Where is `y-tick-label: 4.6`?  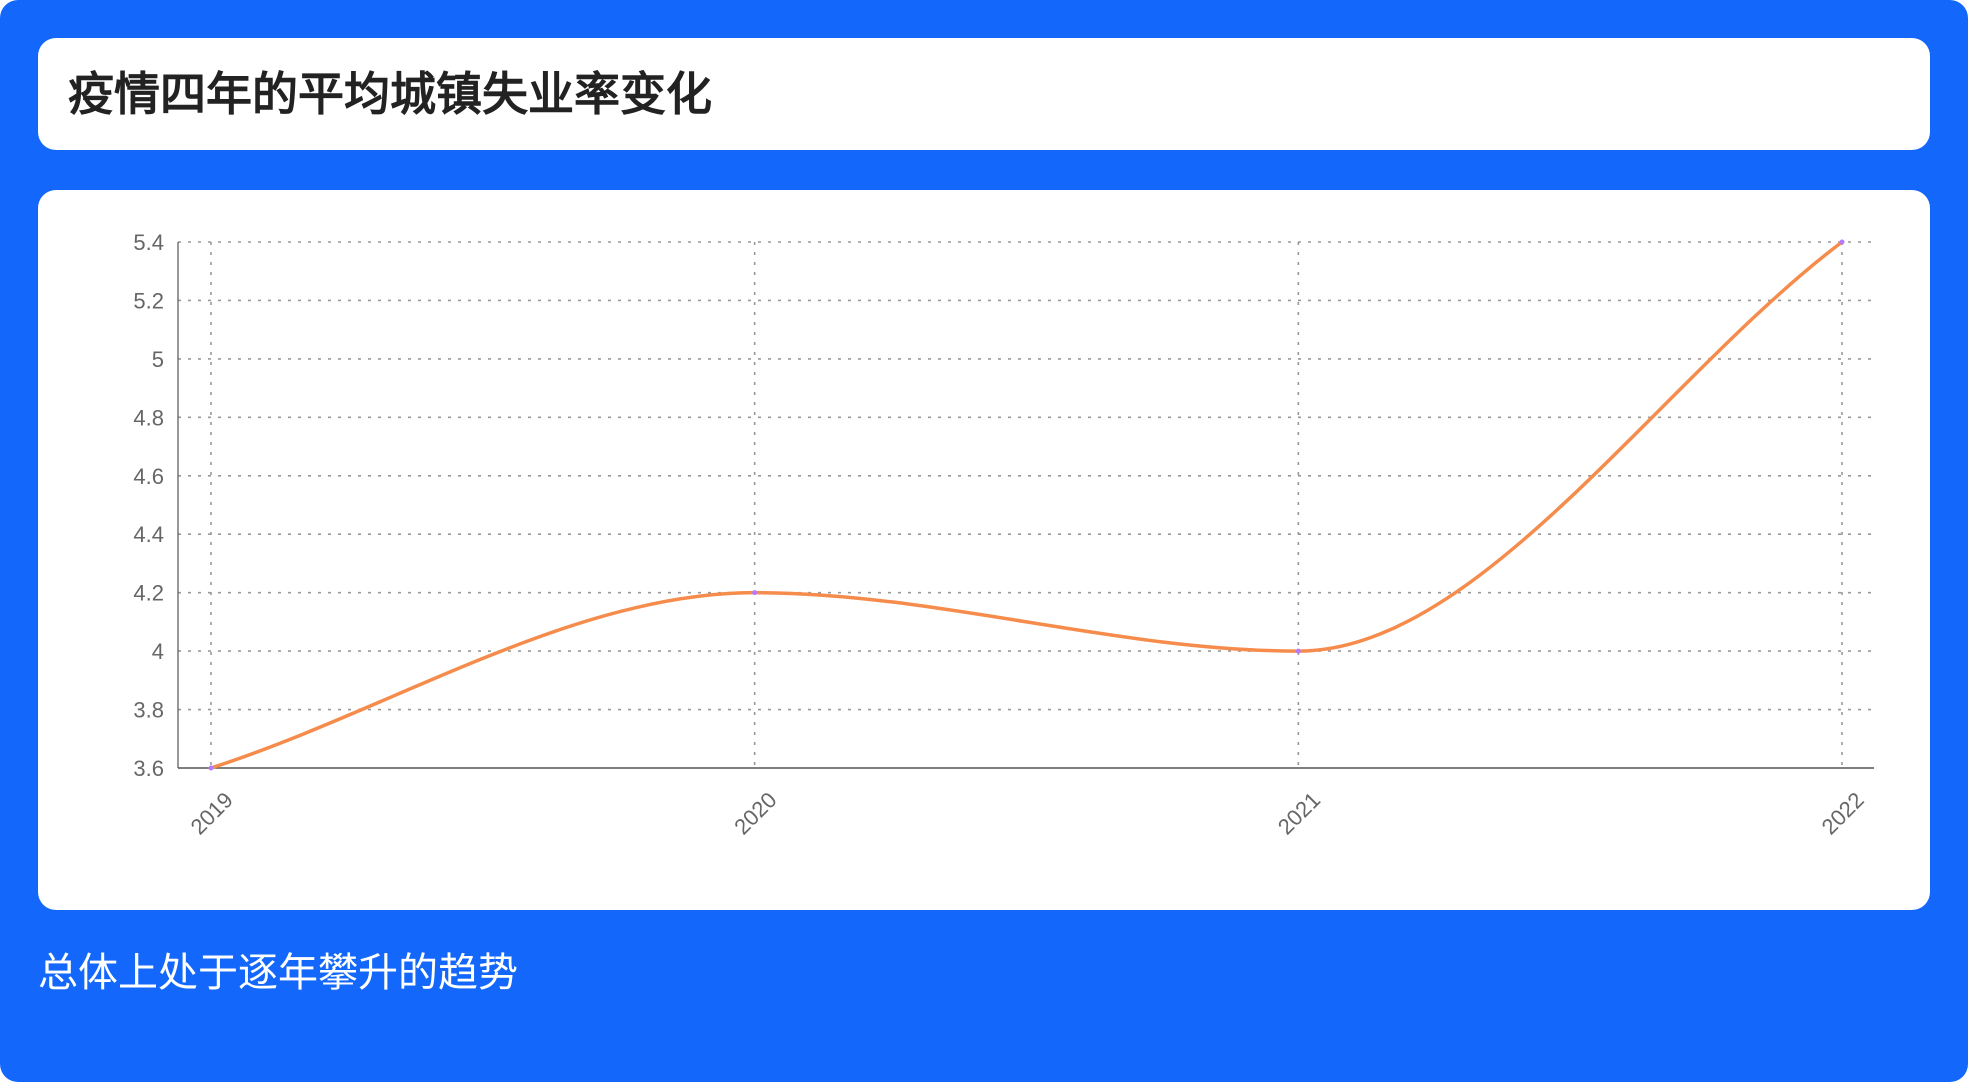
y-tick-label: 4.6 is located at coordinates (148, 476).